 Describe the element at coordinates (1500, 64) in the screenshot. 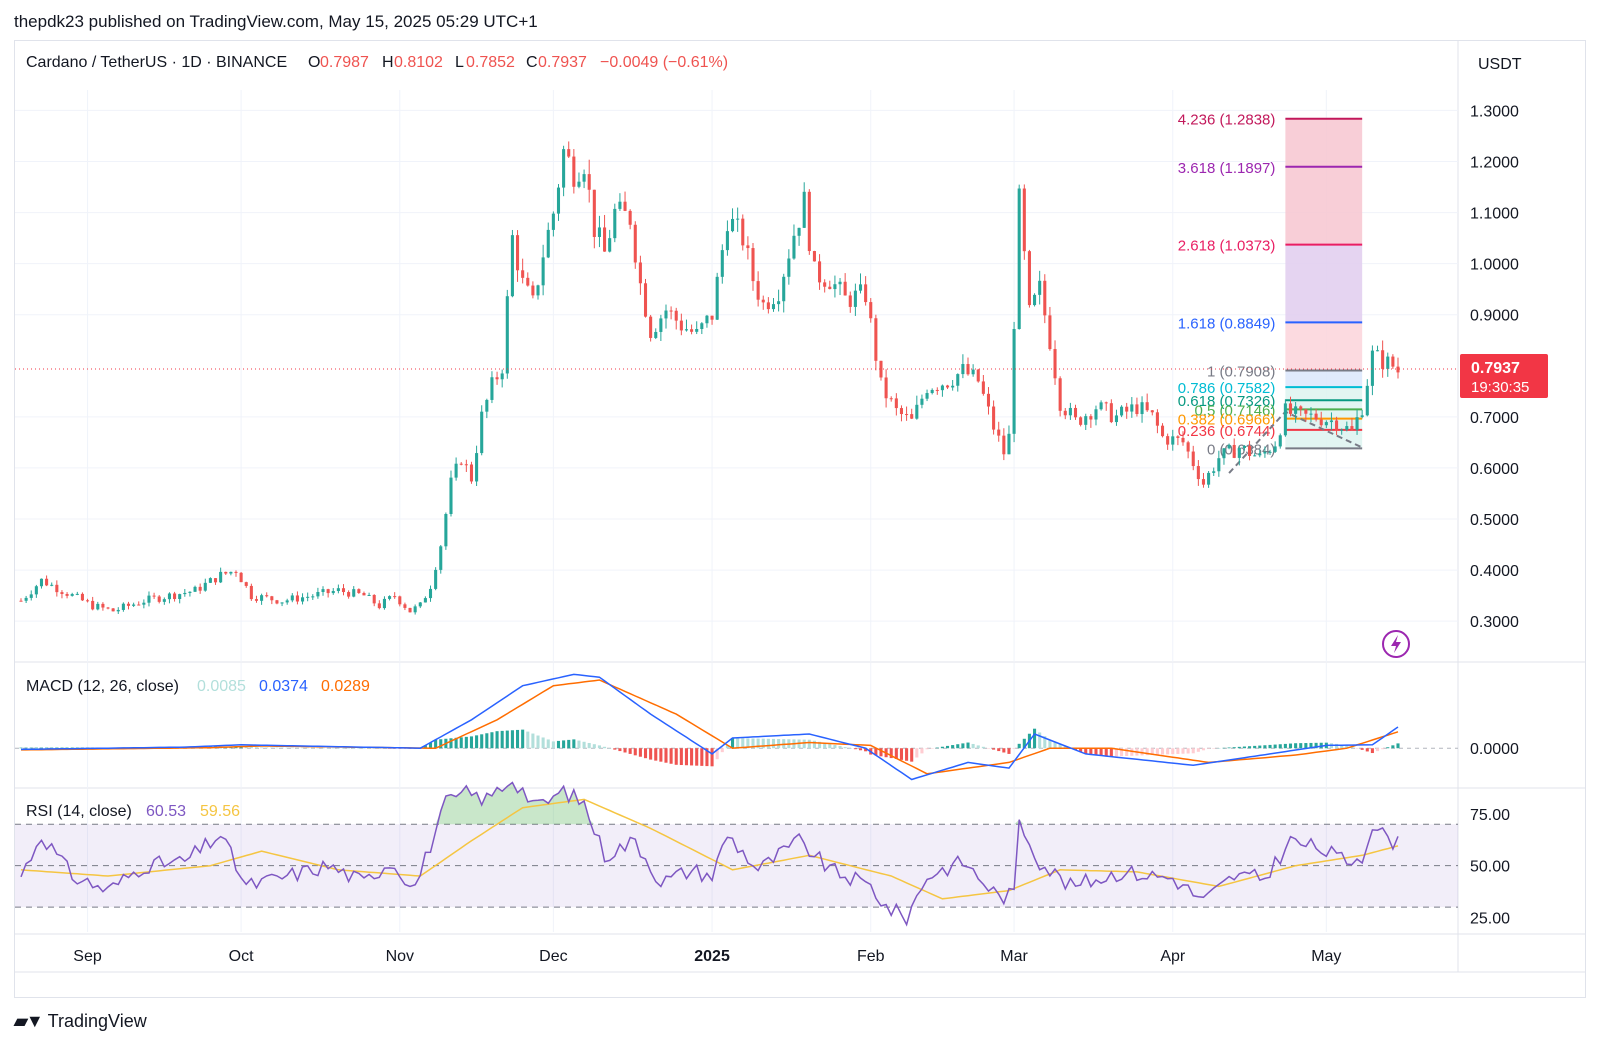

I see `currency-label: USDT` at that location.